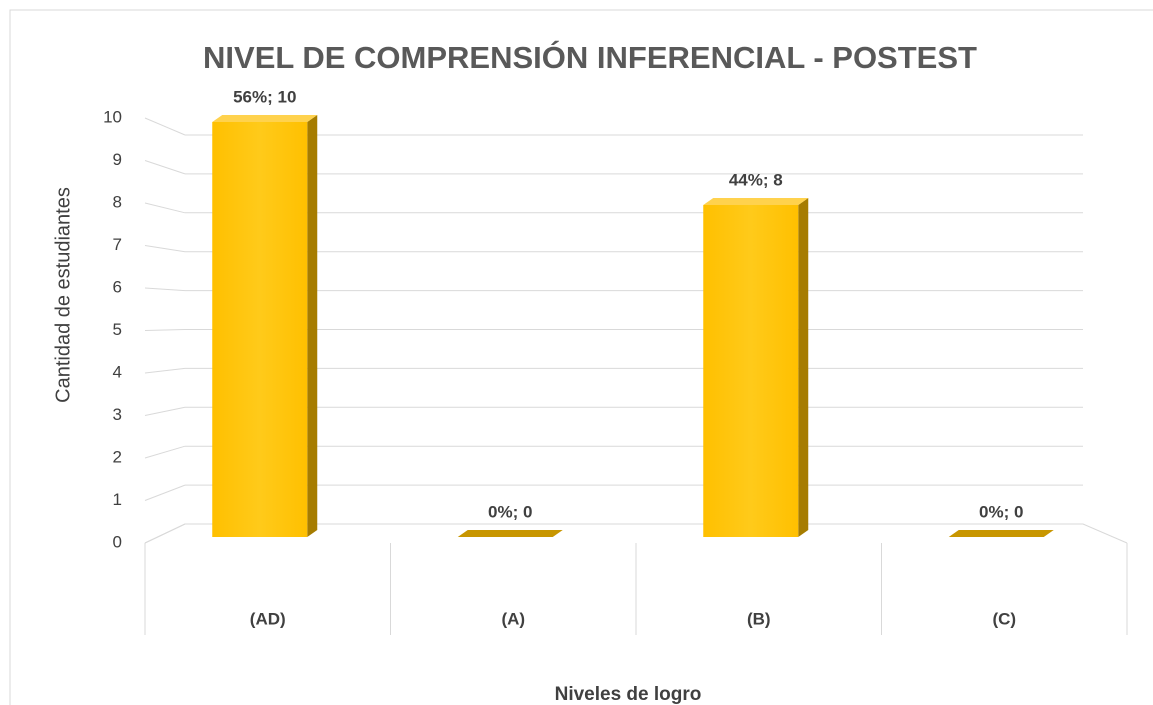 The width and height of the screenshot is (1153, 705). I want to click on x-axis-label: Niveles de logro, so click(628, 694).